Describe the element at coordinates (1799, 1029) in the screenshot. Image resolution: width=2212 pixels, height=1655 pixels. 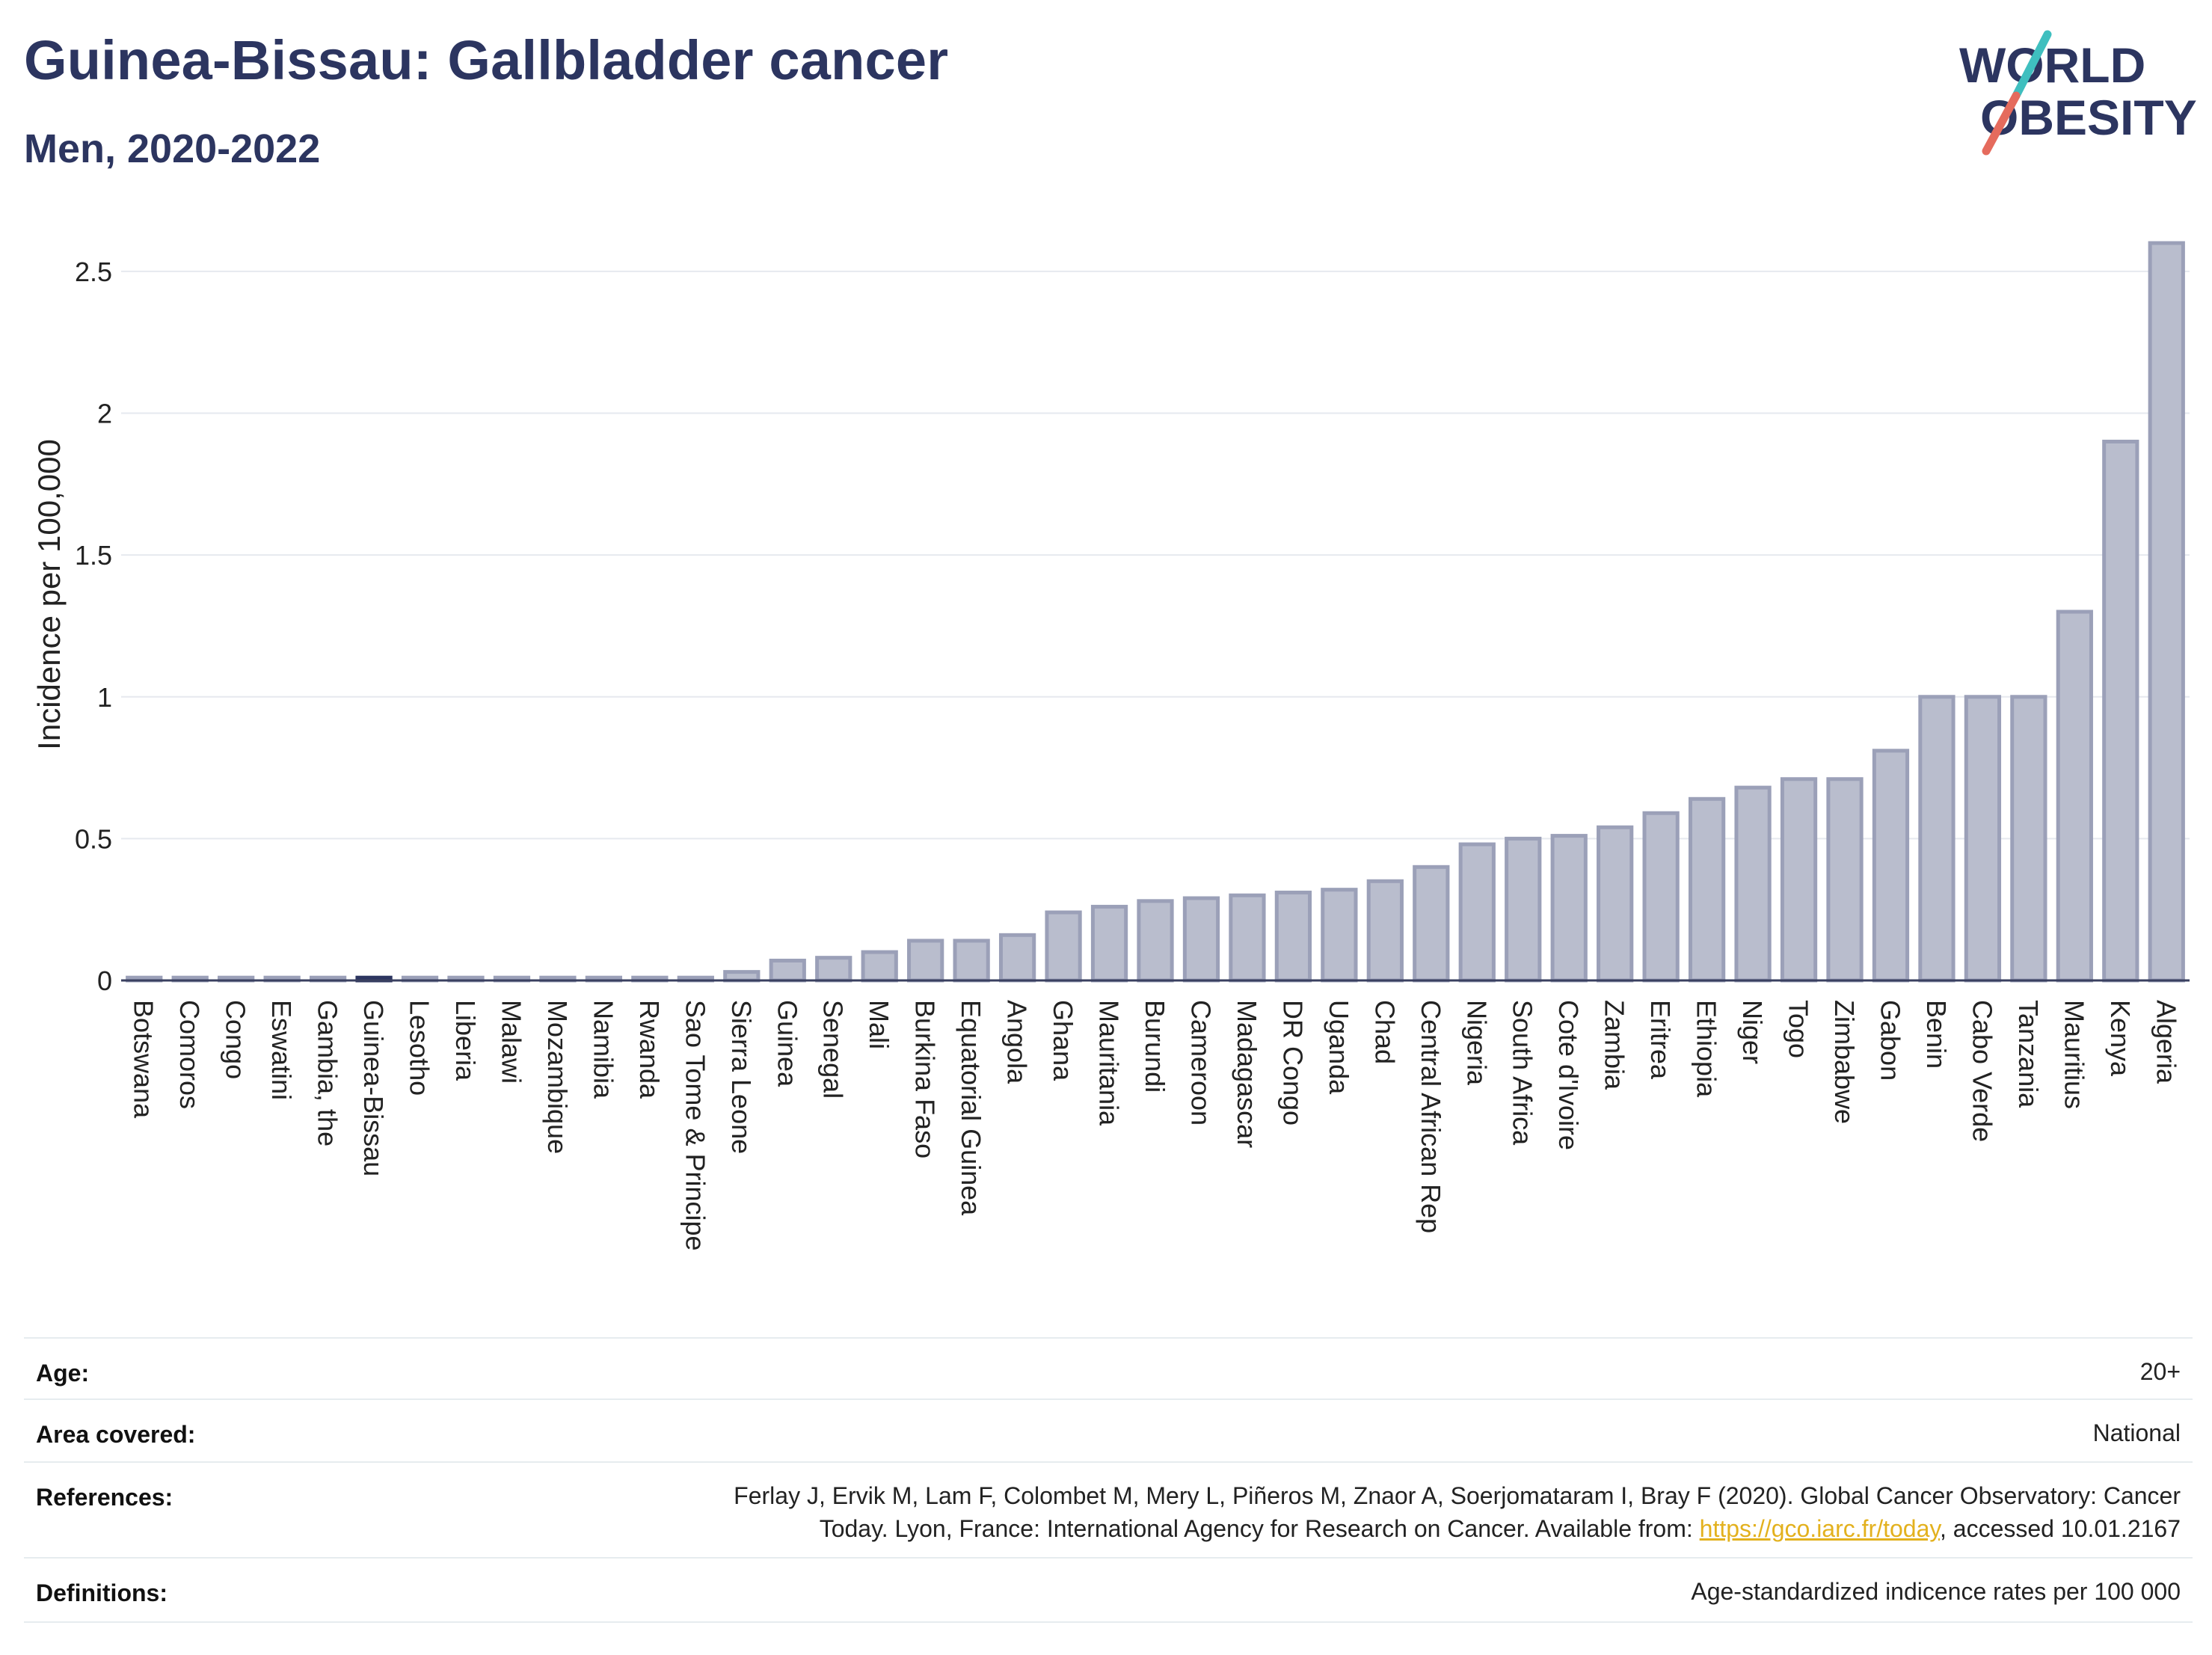
I see `x-tick-label: Togo` at that location.